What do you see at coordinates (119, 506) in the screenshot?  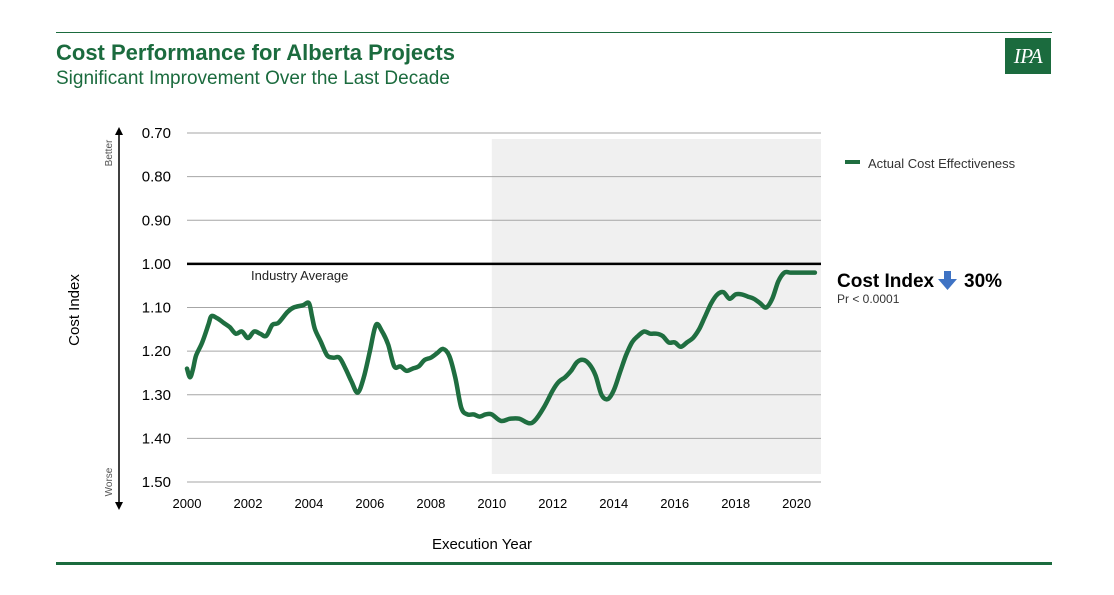 I see `arrow-down-icon` at bounding box center [119, 506].